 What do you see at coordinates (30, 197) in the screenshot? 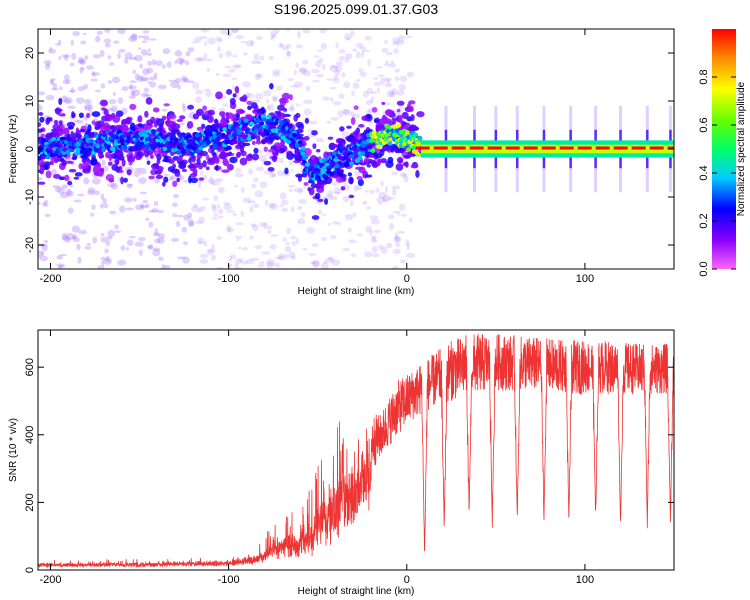
I see `spectrogram-ytick-label: -10` at bounding box center [30, 197].